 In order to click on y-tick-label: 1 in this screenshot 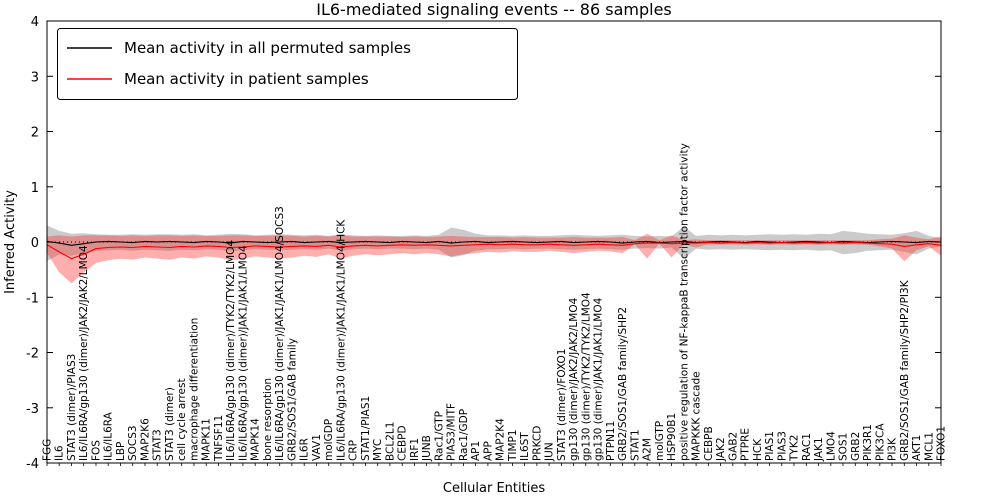, I will do `click(35, 188)`.